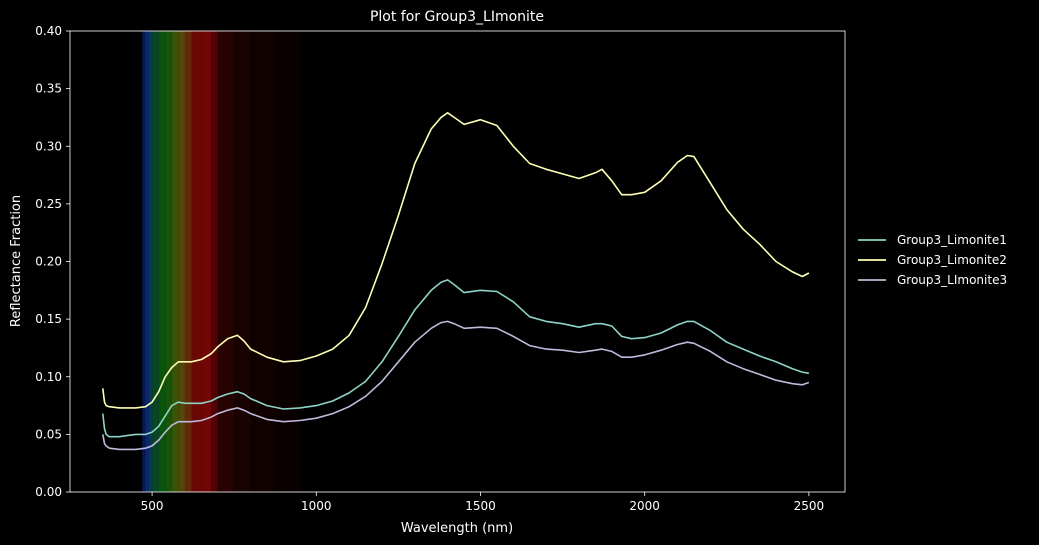 Image resolution: width=1039 pixels, height=545 pixels. I want to click on y-tick-label: 0.40, so click(48, 31).